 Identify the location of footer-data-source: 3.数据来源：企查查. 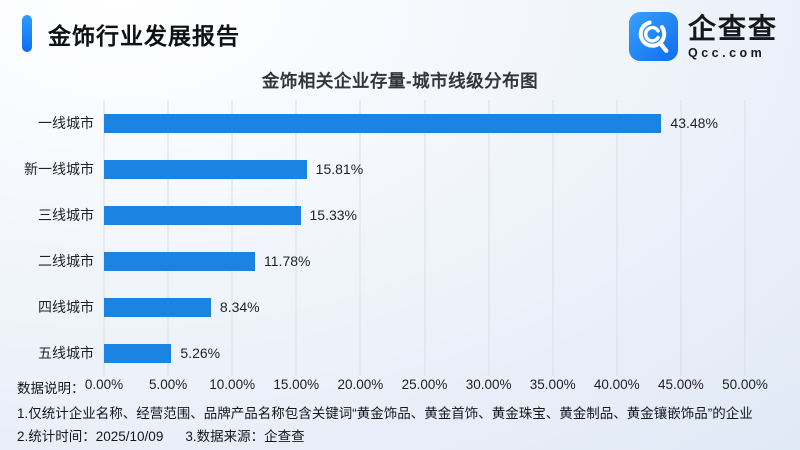
(245, 436).